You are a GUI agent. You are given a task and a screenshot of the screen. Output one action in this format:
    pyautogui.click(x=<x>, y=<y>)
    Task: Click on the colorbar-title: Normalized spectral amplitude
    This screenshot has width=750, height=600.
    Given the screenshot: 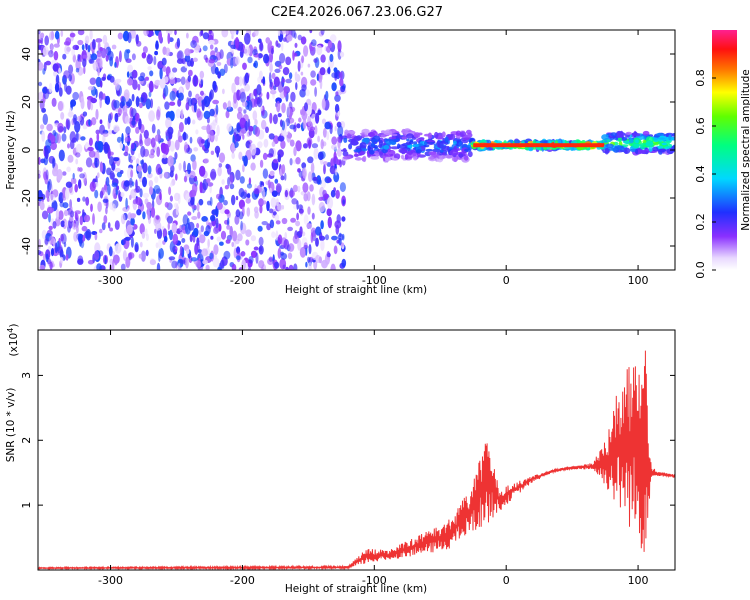 What is the action you would take?
    pyautogui.click(x=745, y=149)
    